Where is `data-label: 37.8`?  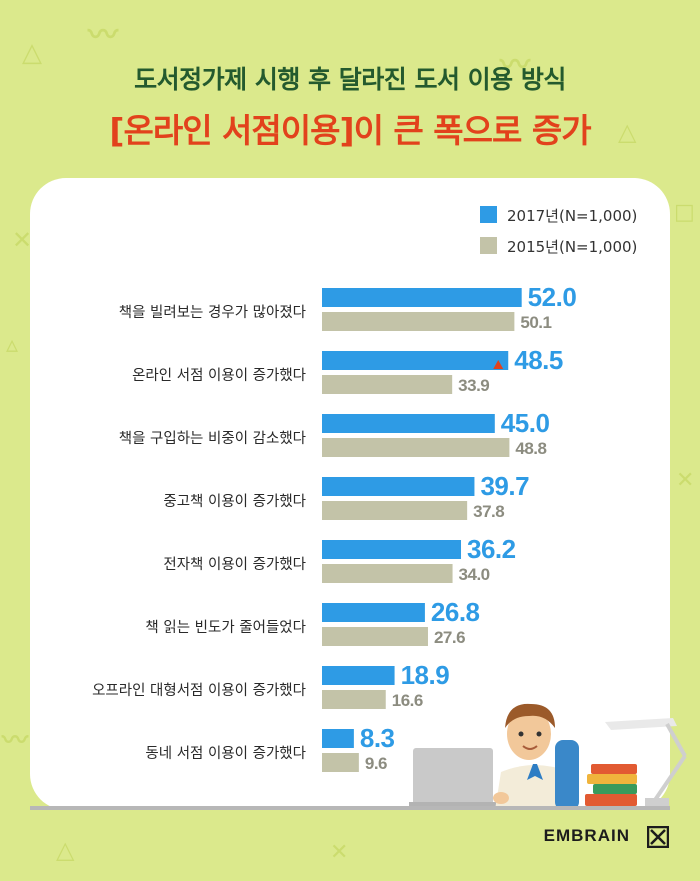
data-label: 37.8 is located at coordinates (488, 511).